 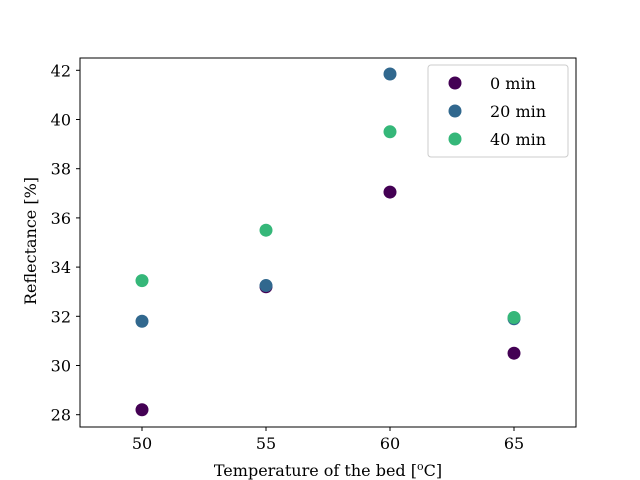 What do you see at coordinates (266, 443) in the screenshot?
I see `x-tick-label: 55` at bounding box center [266, 443].